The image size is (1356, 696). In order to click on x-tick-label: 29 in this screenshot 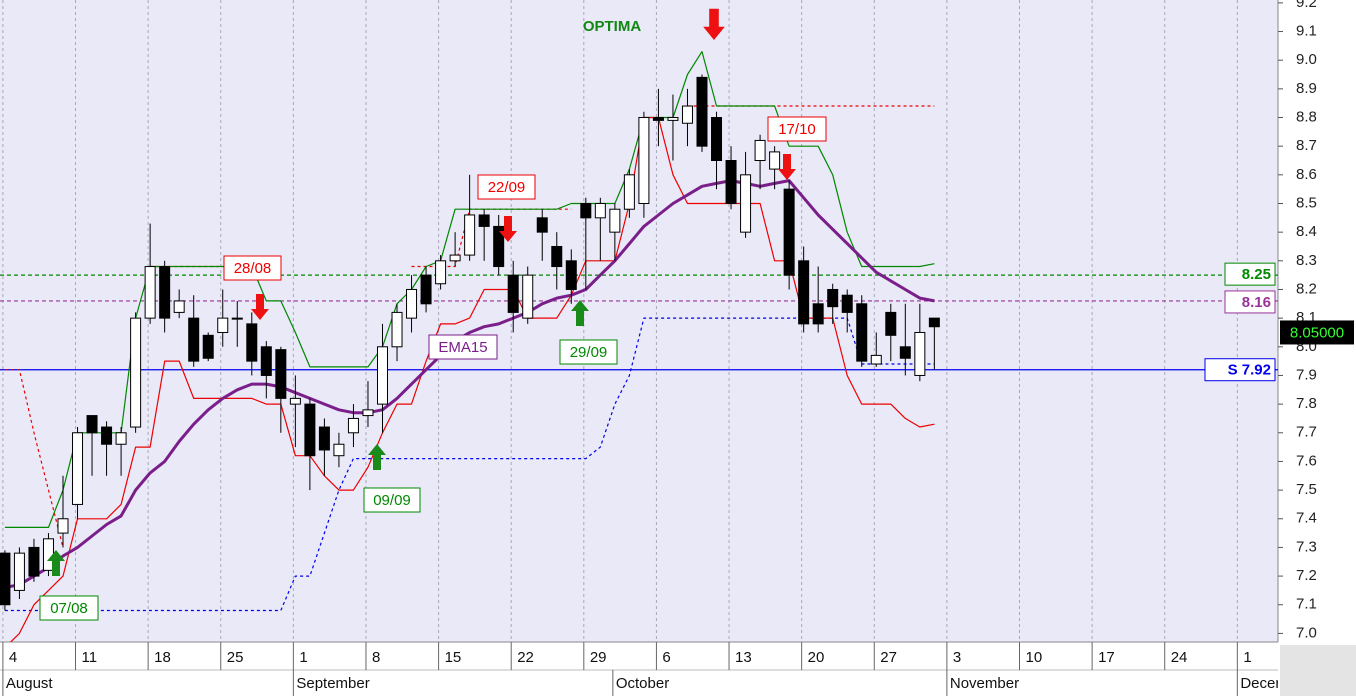, I will do `click(598, 657)`.